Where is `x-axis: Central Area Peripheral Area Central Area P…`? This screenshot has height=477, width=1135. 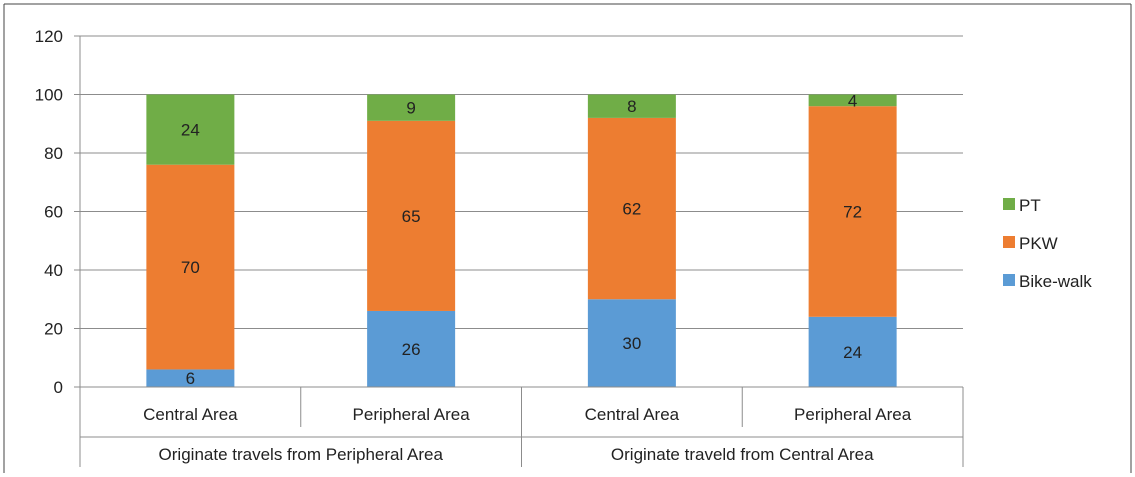 x-axis: Central Area Peripheral Area Central Area P… is located at coordinates (522, 426).